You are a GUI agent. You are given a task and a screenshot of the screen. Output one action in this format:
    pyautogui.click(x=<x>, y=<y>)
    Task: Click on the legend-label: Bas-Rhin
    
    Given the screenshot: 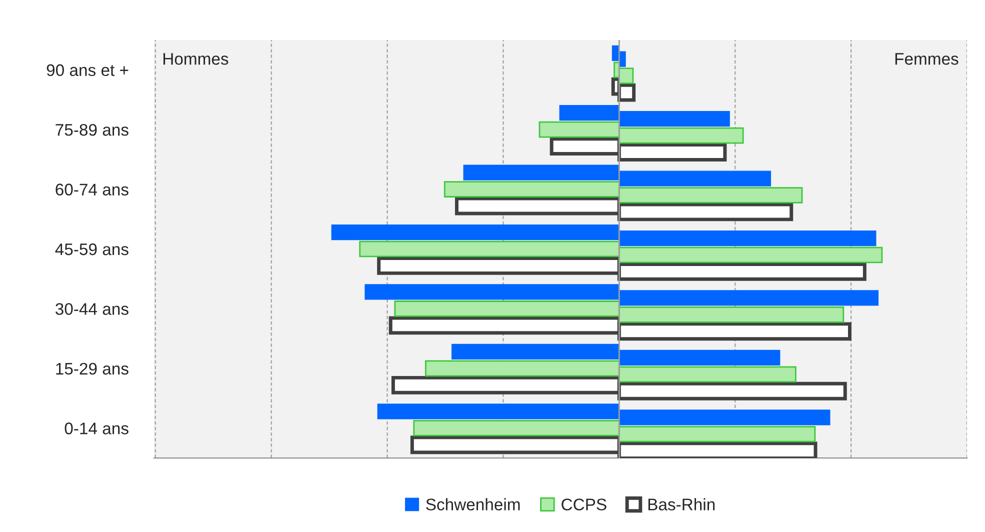 What is the action you would take?
    pyautogui.click(x=681, y=504)
    